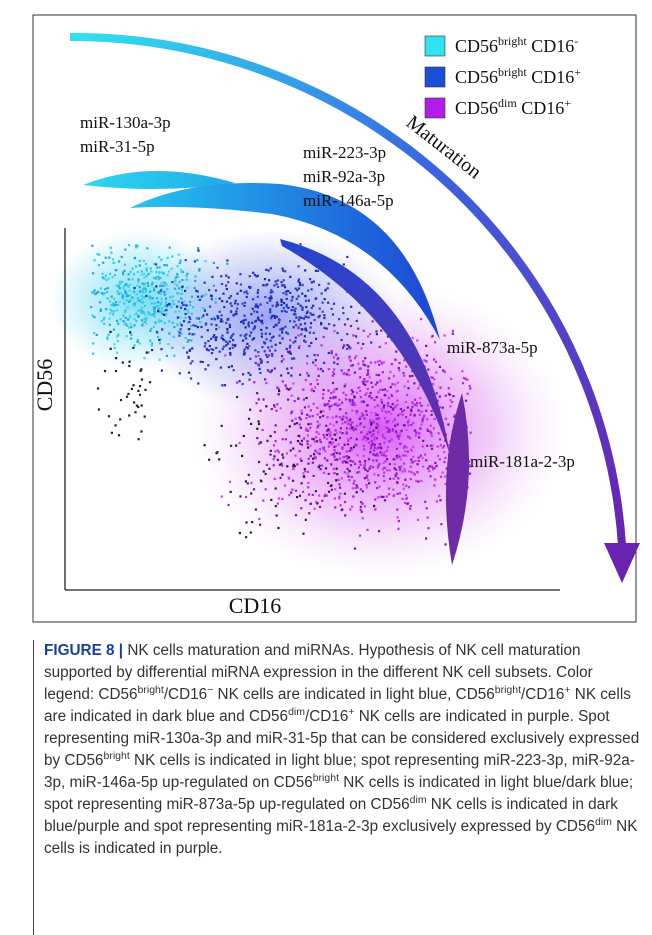 Image resolution: width=652 pixels, height=935 pixels. Describe the element at coordinates (551, 46) in the screenshot. I see `legend-text: CD16` at that location.